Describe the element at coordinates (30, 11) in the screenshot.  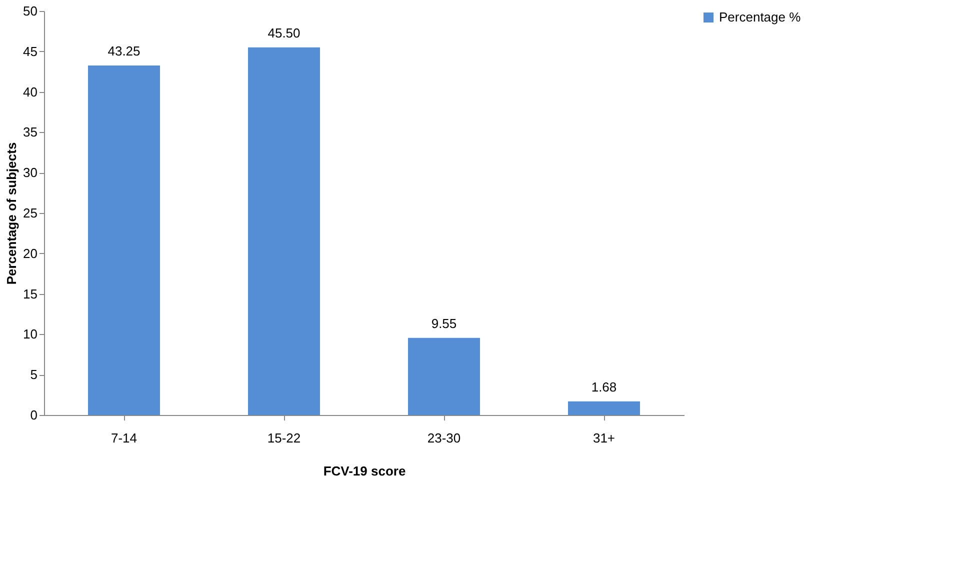
I see `y-tick-label: 50` at that location.